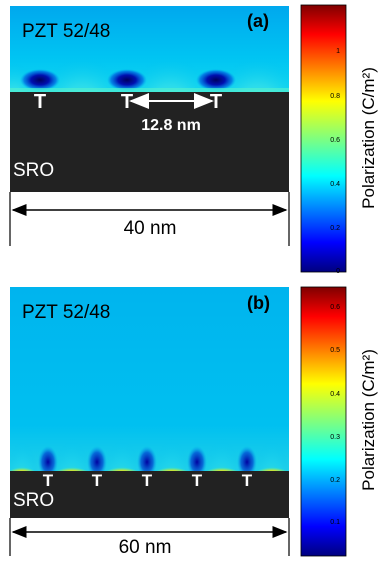 This screenshot has height=561, width=385. I want to click on panel-label-b: (b), so click(258, 303).